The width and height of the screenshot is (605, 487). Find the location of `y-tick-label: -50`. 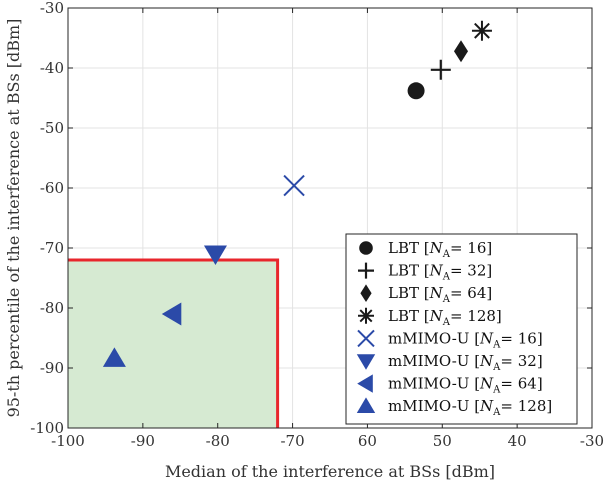

y-tick-label: -50 is located at coordinates (52, 128).